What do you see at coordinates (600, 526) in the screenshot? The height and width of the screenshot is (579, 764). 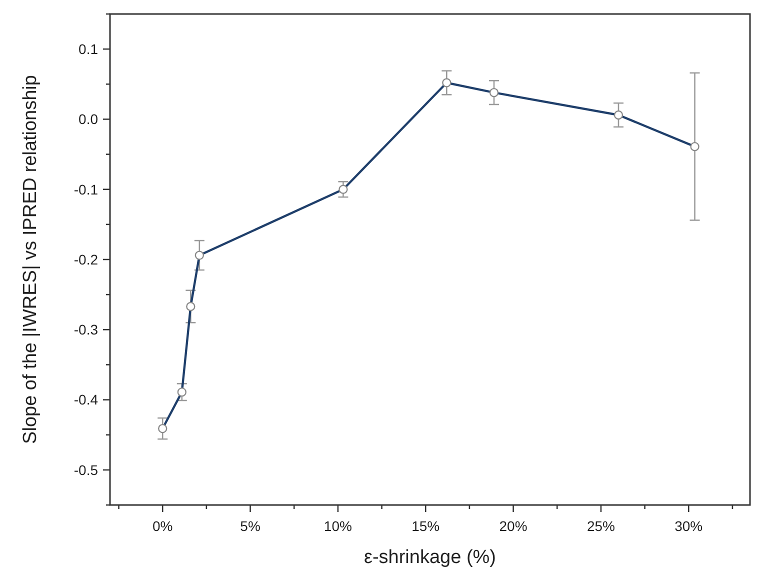 I see `x-tick-label: 25%` at bounding box center [600, 526].